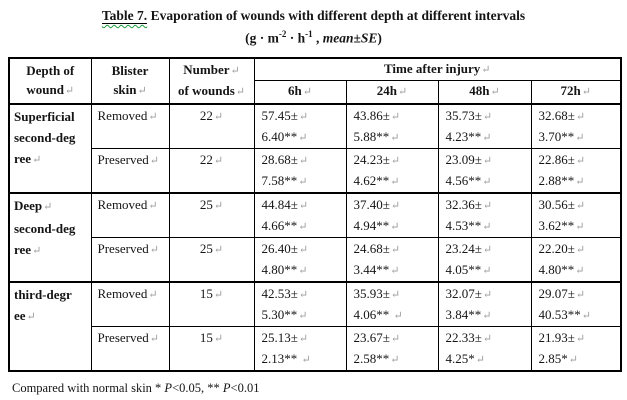  What do you see at coordinates (130, 89) in the screenshot?
I see `header-line: skin↵` at bounding box center [130, 89].